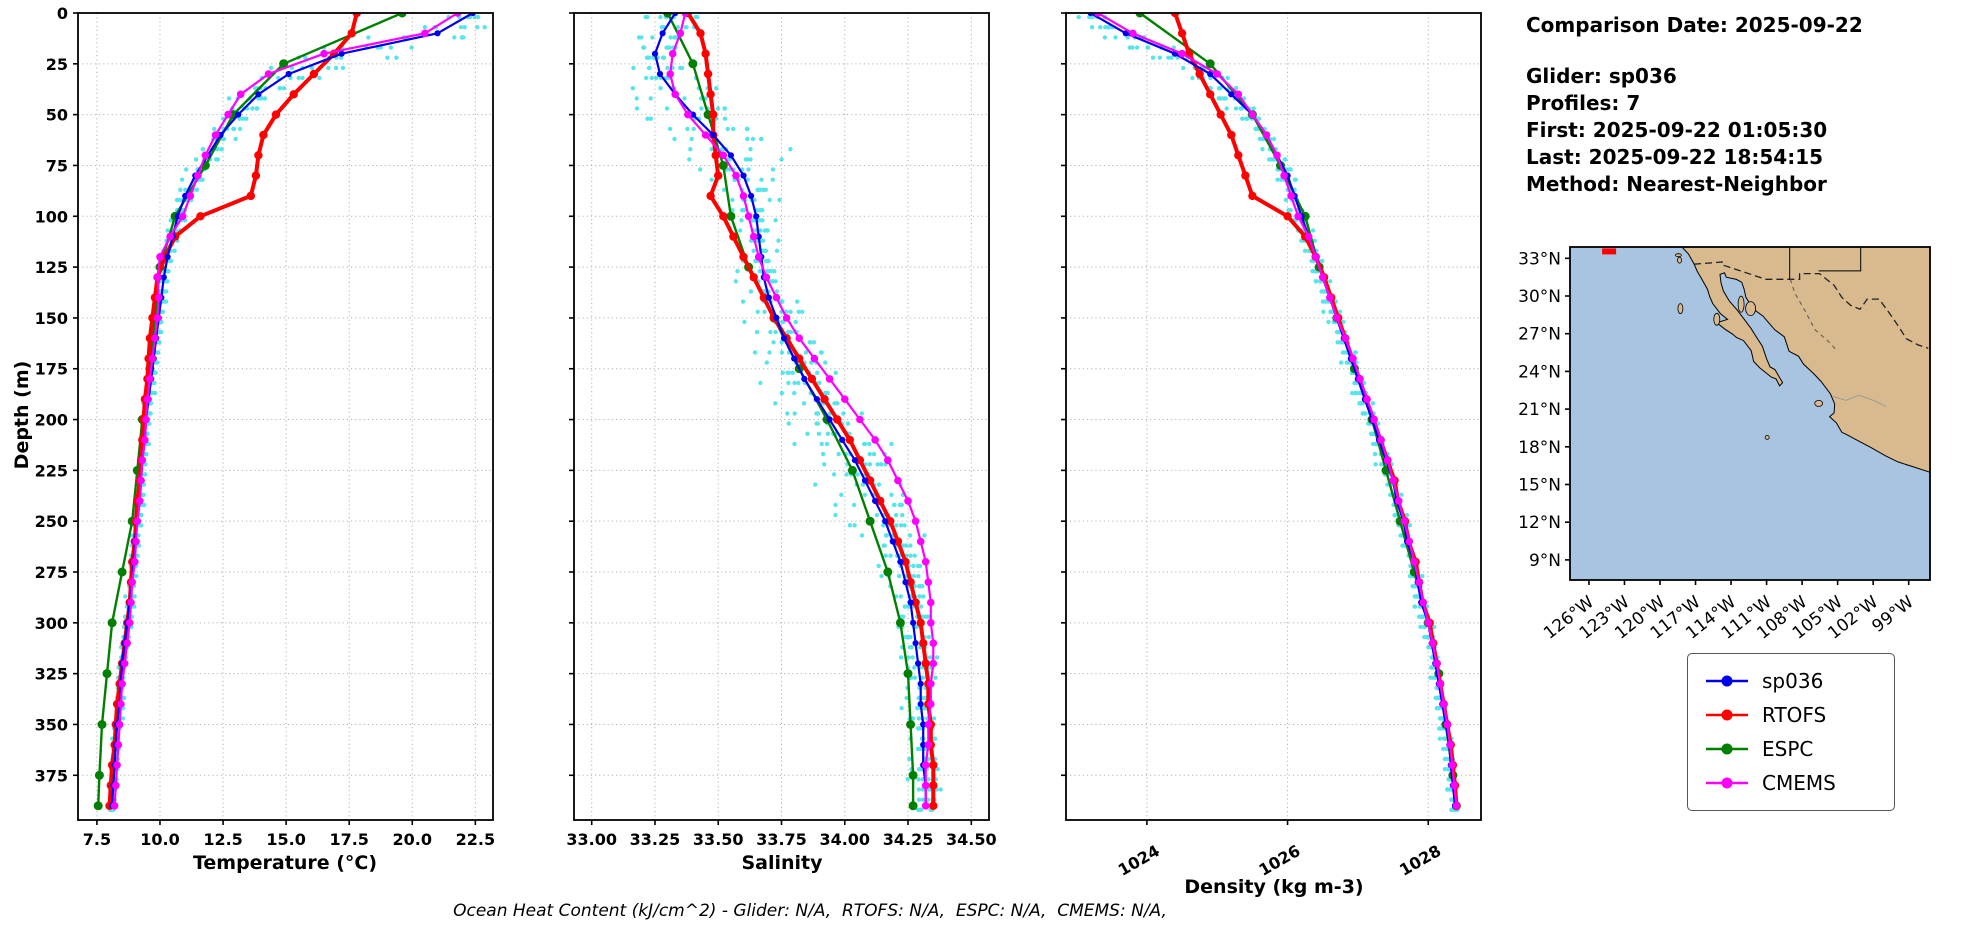 This screenshot has height=934, width=1978. I want to click on map-lat-label: 21°N, so click(1539, 410).